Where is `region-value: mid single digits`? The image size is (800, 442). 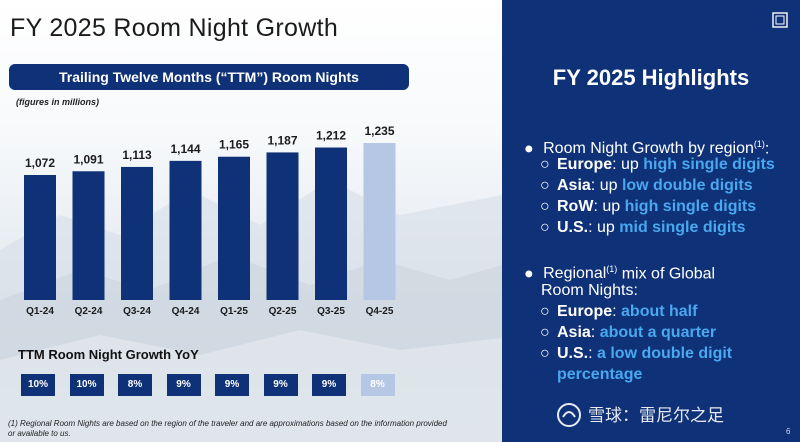 region-value: mid single digits is located at coordinates (682, 227).